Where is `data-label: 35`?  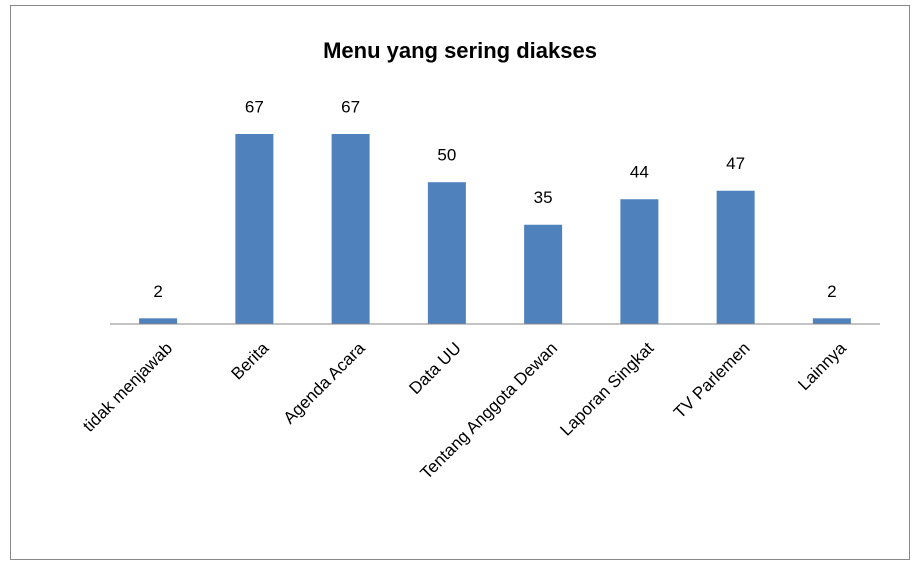
data-label: 35 is located at coordinates (543, 197).